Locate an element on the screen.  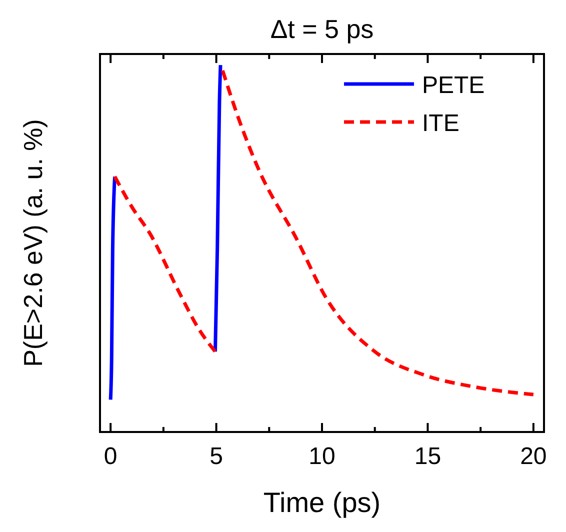
y-axis-title: P(E>2.6 eV) (a. u. %) is located at coordinates (33, 243).